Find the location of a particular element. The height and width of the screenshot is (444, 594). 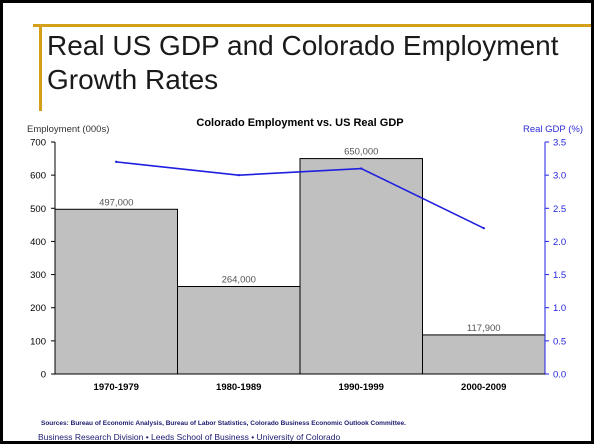

x-tick-label: 1990-1999 is located at coordinates (361, 387).